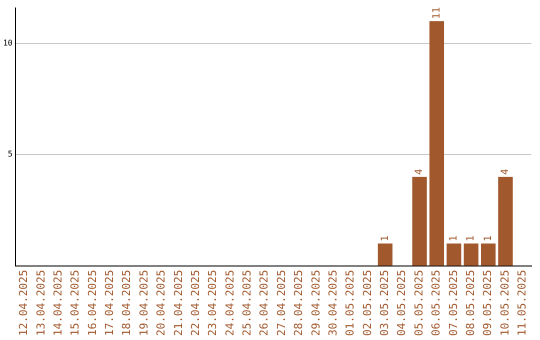 This screenshot has height=340, width=540. Describe the element at coordinates (315, 303) in the screenshot. I see `x-tick-label: 29.04.2025` at that location.